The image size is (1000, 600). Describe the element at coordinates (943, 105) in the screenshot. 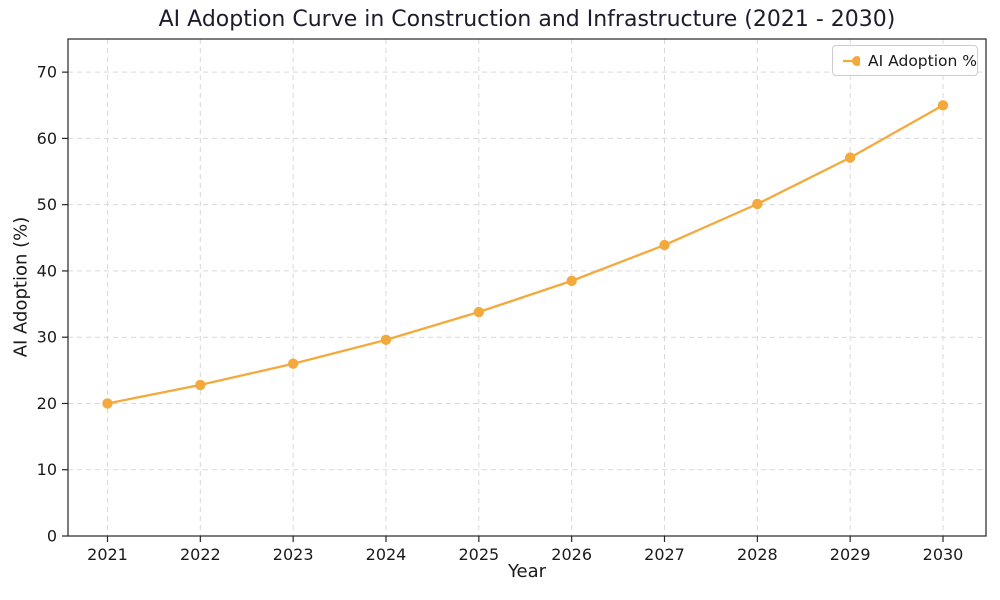

I see `data-point-2030` at that location.